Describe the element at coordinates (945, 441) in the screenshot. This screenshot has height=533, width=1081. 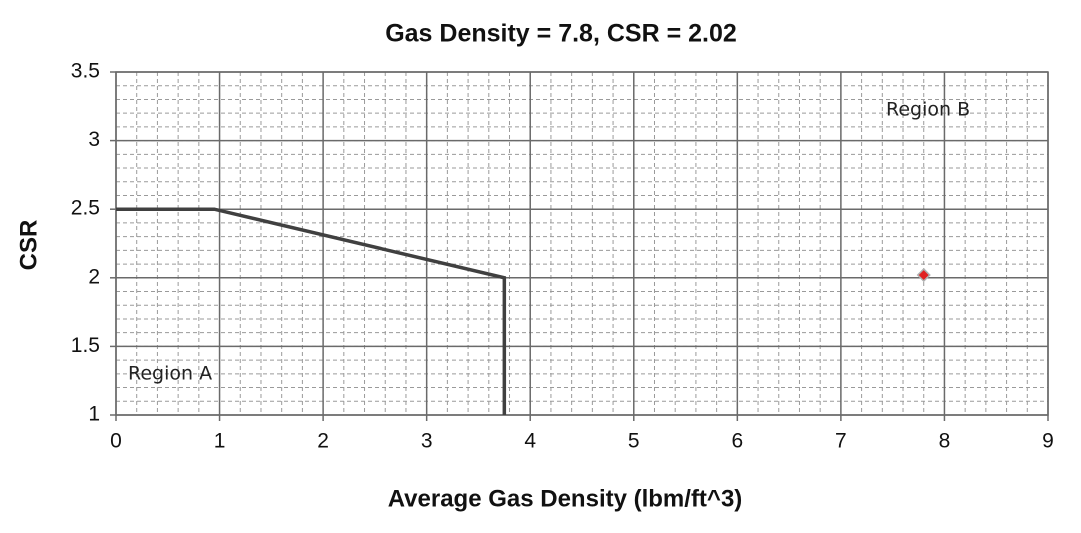
I see `x-tick-label: 8` at that location.